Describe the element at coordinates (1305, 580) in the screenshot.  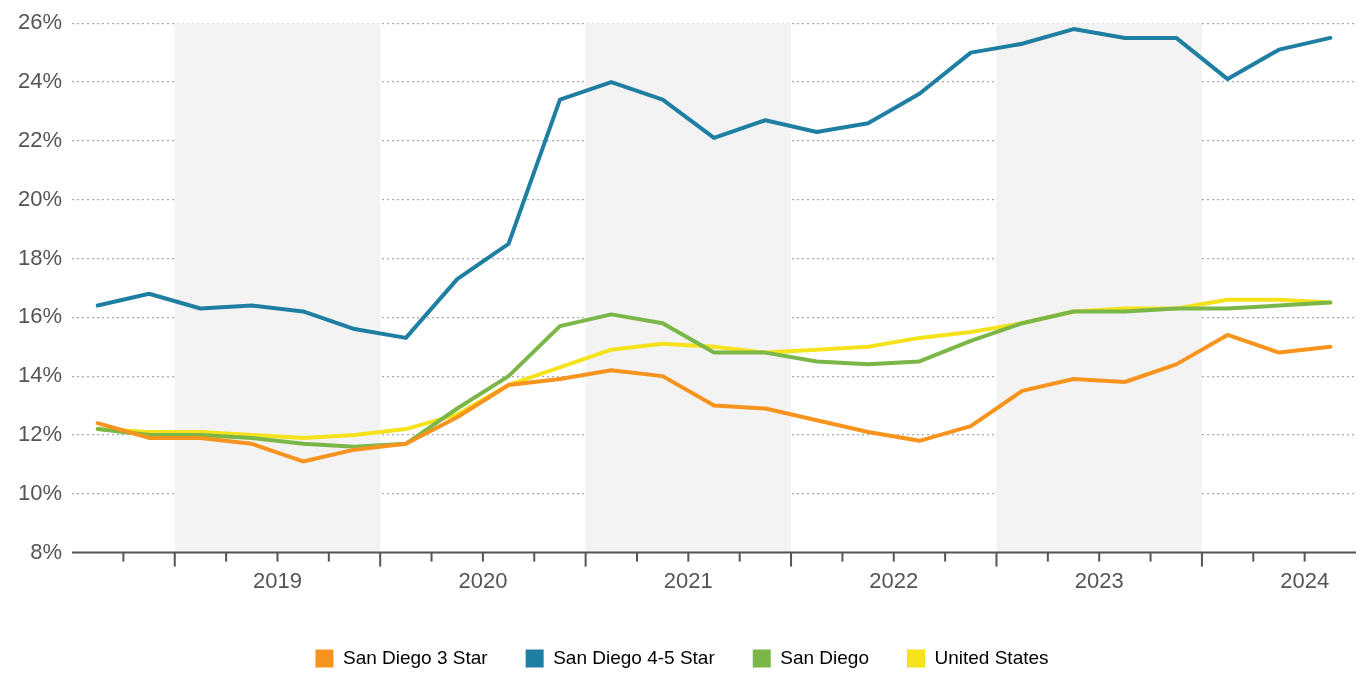
I see `x-tick-label: 2024` at that location.